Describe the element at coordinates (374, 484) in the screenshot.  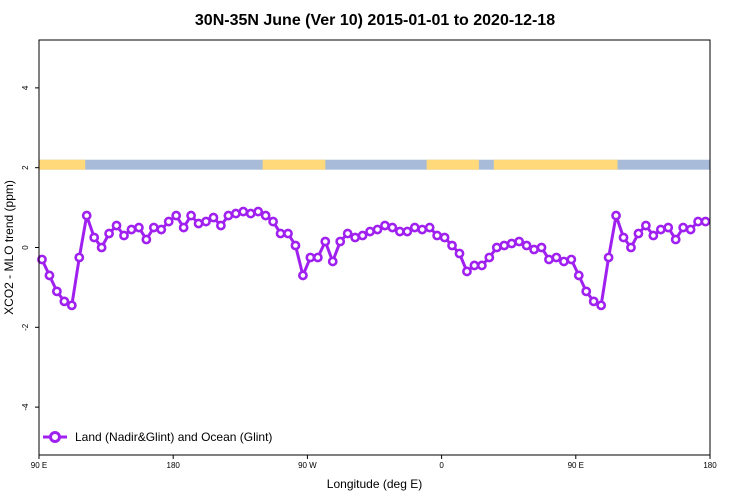
I see `x-axis-label: Longitude (deg E)` at that location.